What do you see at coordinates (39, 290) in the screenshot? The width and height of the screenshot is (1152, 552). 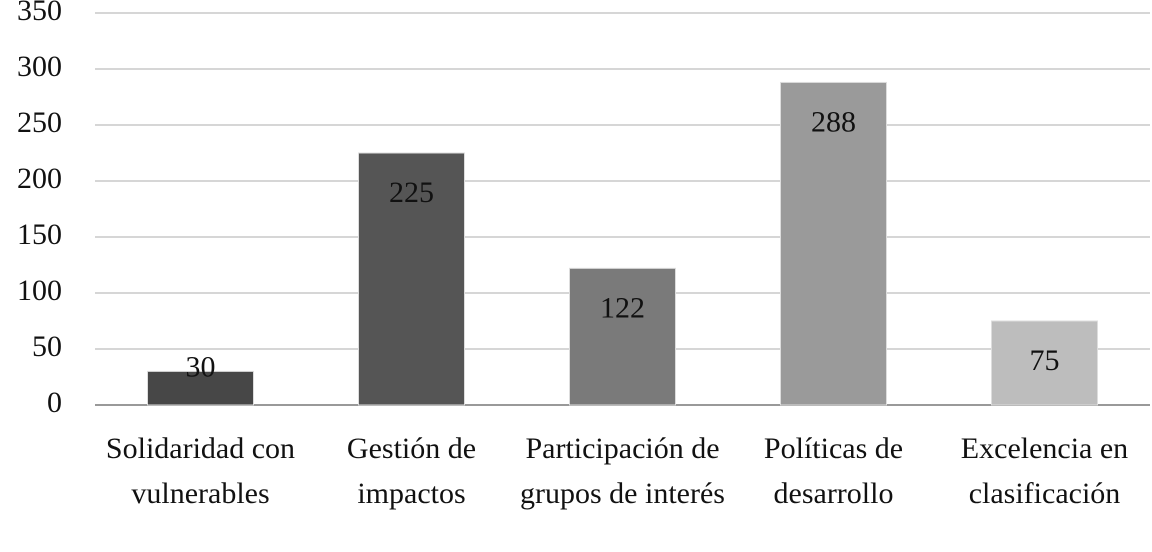 I see `y-tick-label: 100` at bounding box center [39, 290].